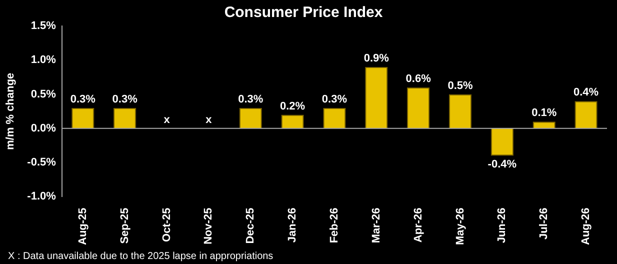 The image size is (617, 264). What do you see at coordinates (586, 226) in the screenshot?
I see `x-tick-label: Aug-26` at bounding box center [586, 226].